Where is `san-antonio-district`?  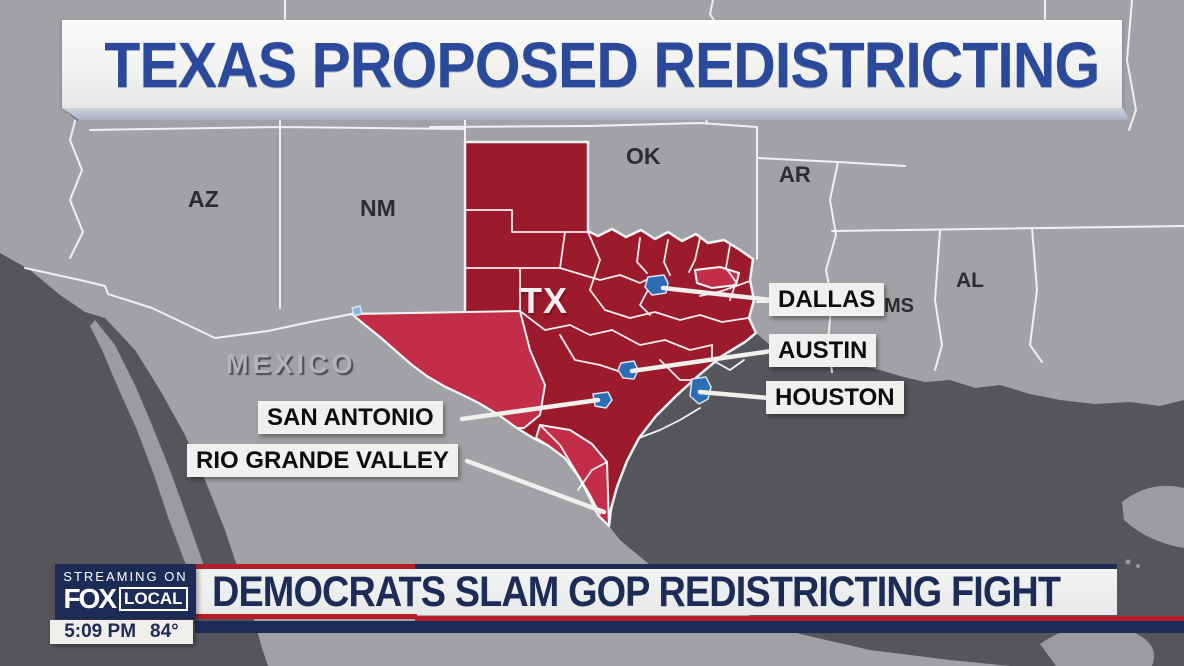 san-antonio-district is located at coordinates (602, 400).